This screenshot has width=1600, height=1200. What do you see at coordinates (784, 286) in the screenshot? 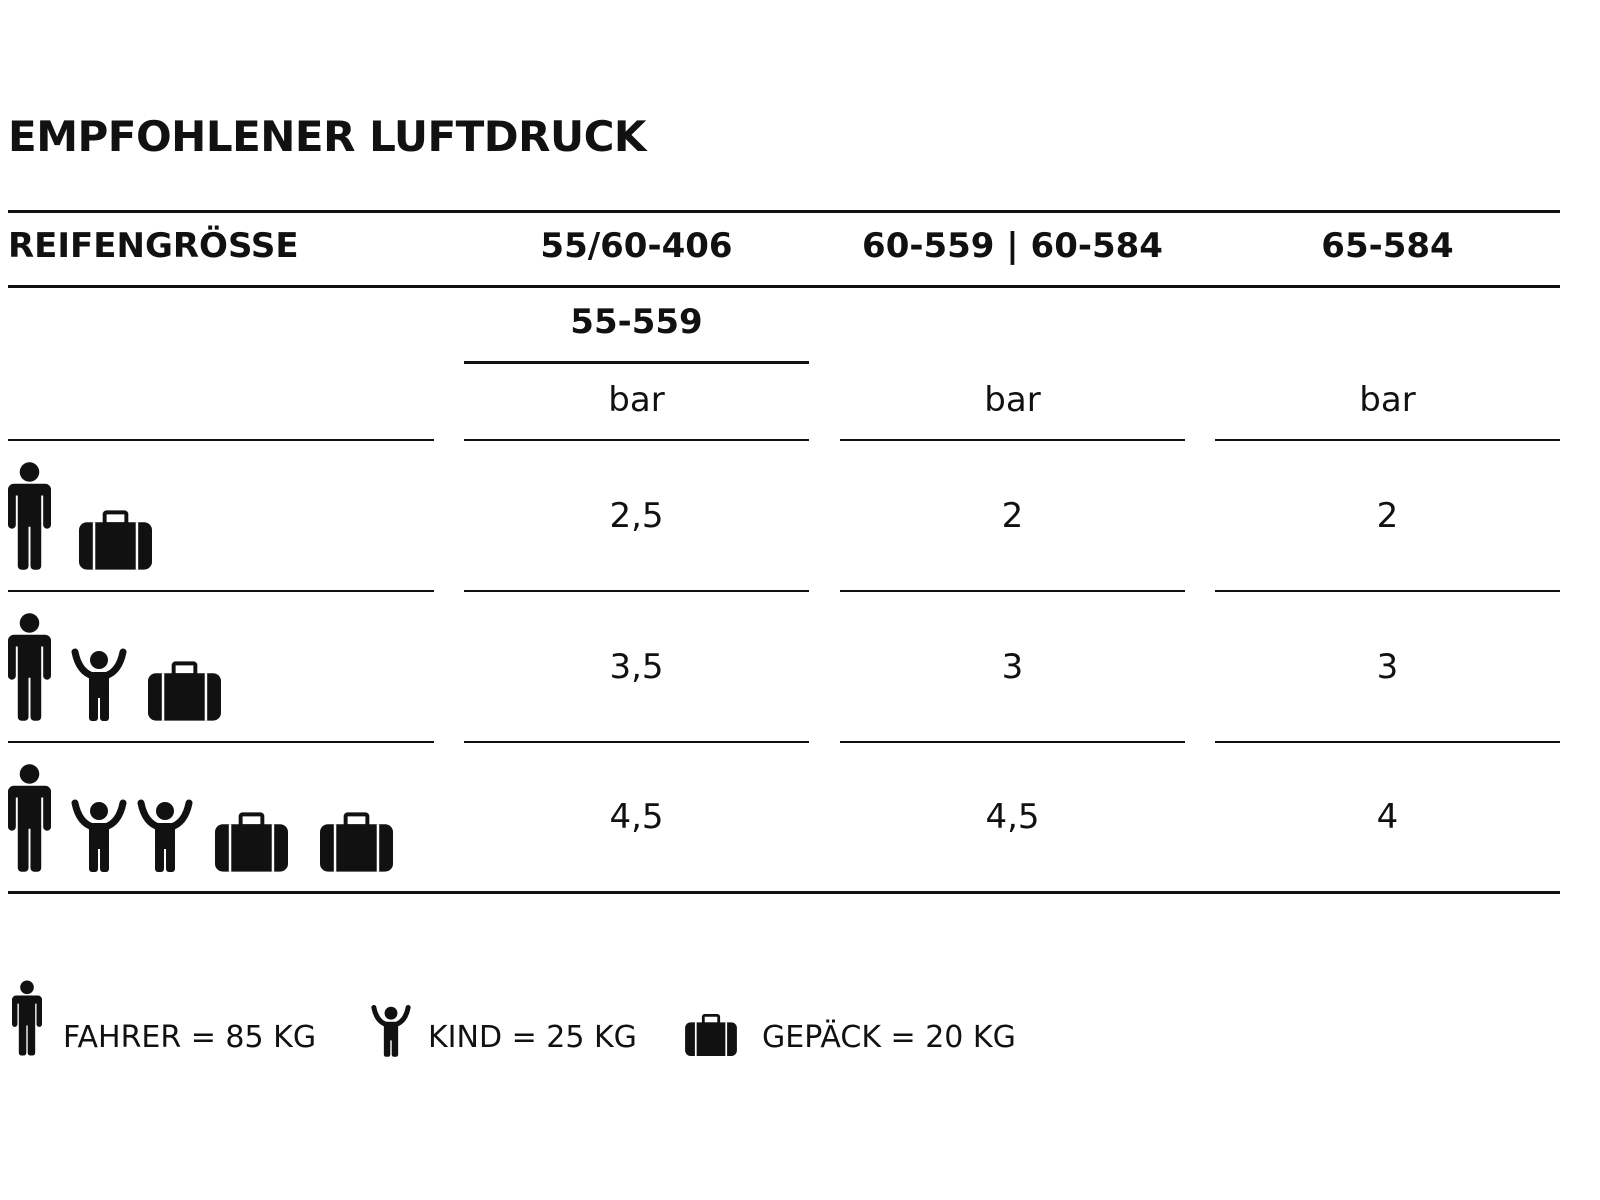
I see `header-rule` at bounding box center [784, 286].